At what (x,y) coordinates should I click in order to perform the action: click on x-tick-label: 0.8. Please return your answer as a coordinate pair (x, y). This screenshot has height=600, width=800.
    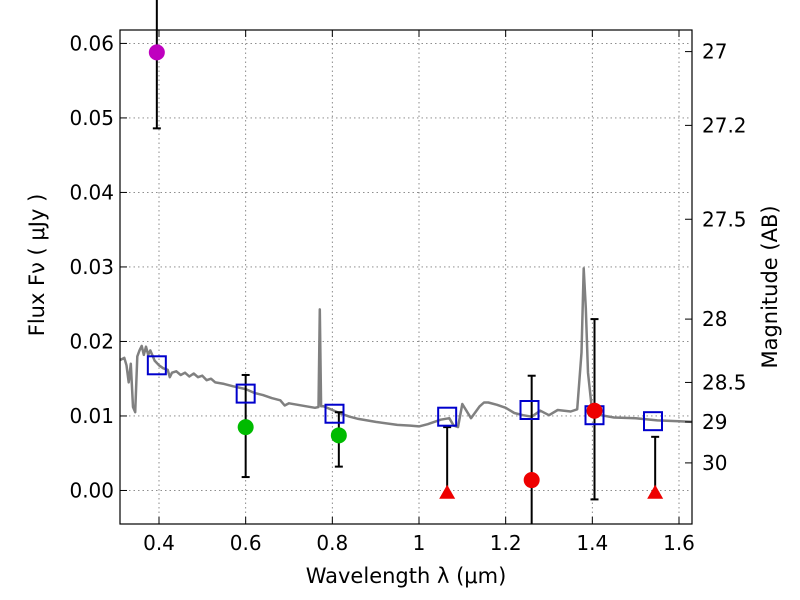
    Looking at the image, I should click on (332, 543).